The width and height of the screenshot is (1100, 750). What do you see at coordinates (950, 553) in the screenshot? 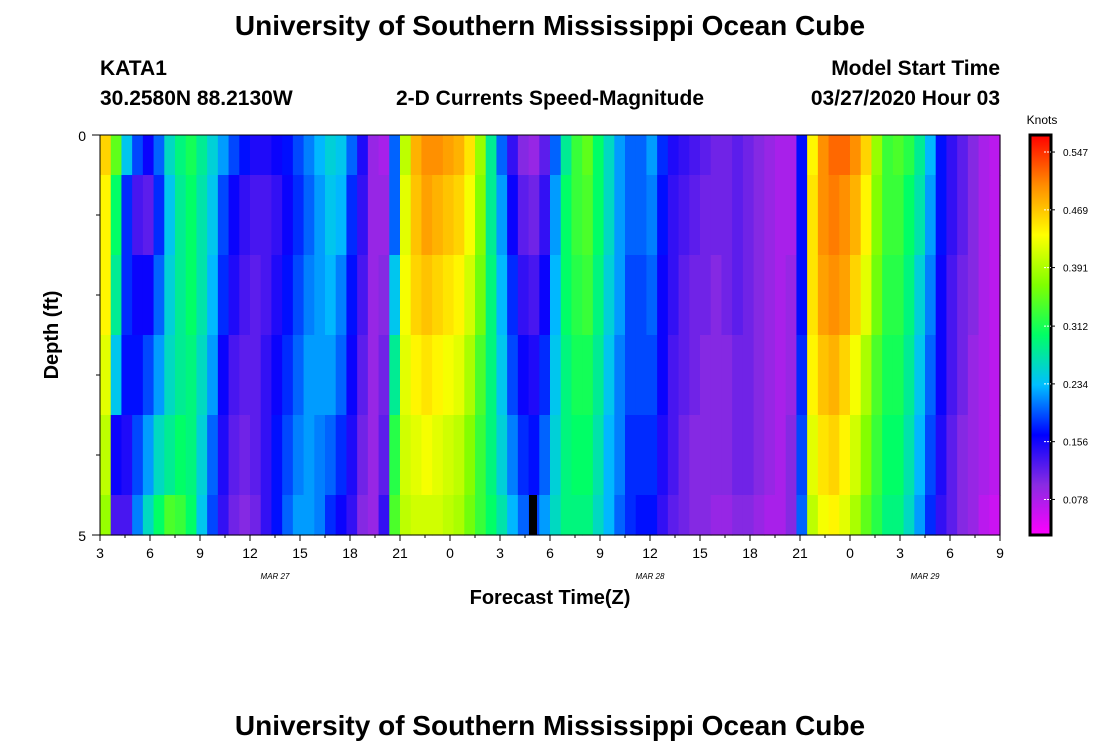
I see `x-tick-label: 6` at bounding box center [950, 553].